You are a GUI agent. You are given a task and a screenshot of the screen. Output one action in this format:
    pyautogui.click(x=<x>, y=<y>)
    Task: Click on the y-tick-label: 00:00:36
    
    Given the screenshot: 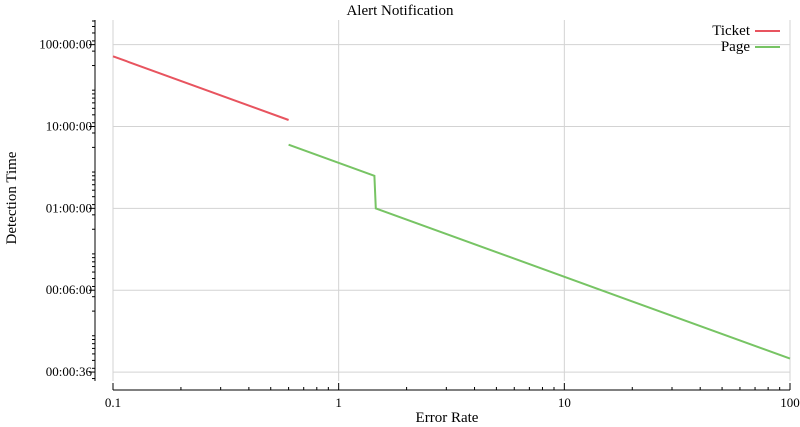 What is the action you would take?
    pyautogui.click(x=69, y=371)
    